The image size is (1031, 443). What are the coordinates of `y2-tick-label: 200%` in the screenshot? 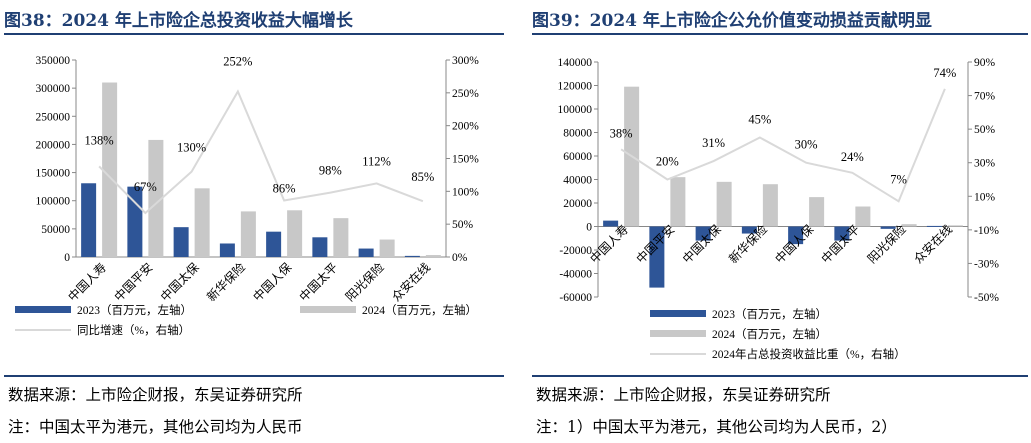 It's located at (465, 127).